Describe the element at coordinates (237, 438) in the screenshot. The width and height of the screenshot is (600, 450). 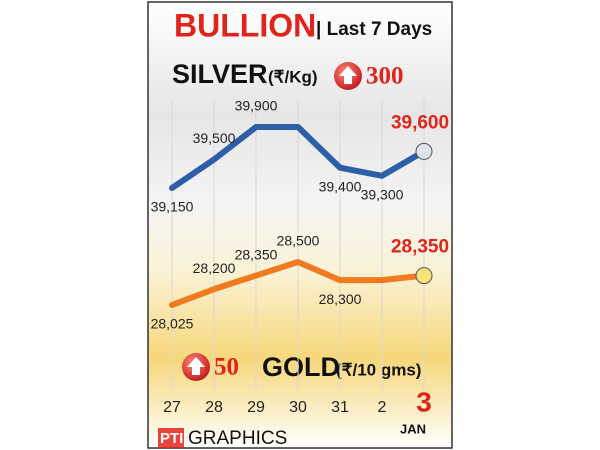
I see `source-suffix: GRAPHICS` at that location.